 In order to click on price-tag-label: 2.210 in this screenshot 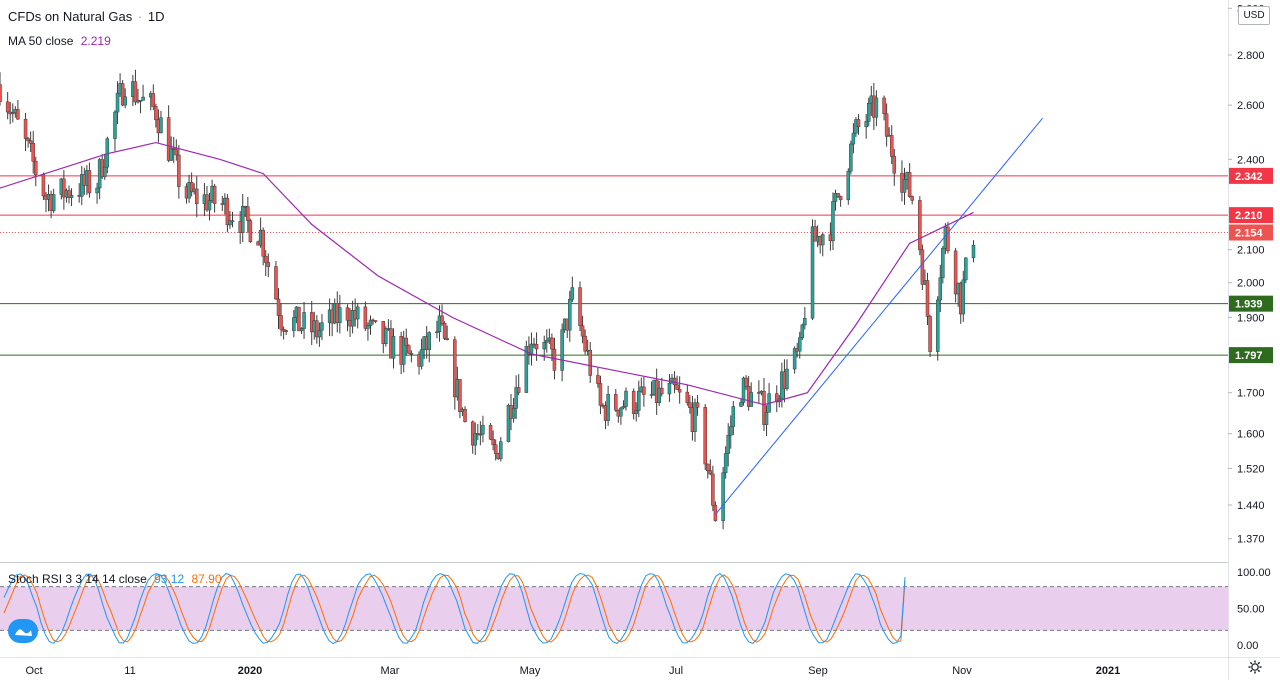, I will do `click(1249, 216)`.